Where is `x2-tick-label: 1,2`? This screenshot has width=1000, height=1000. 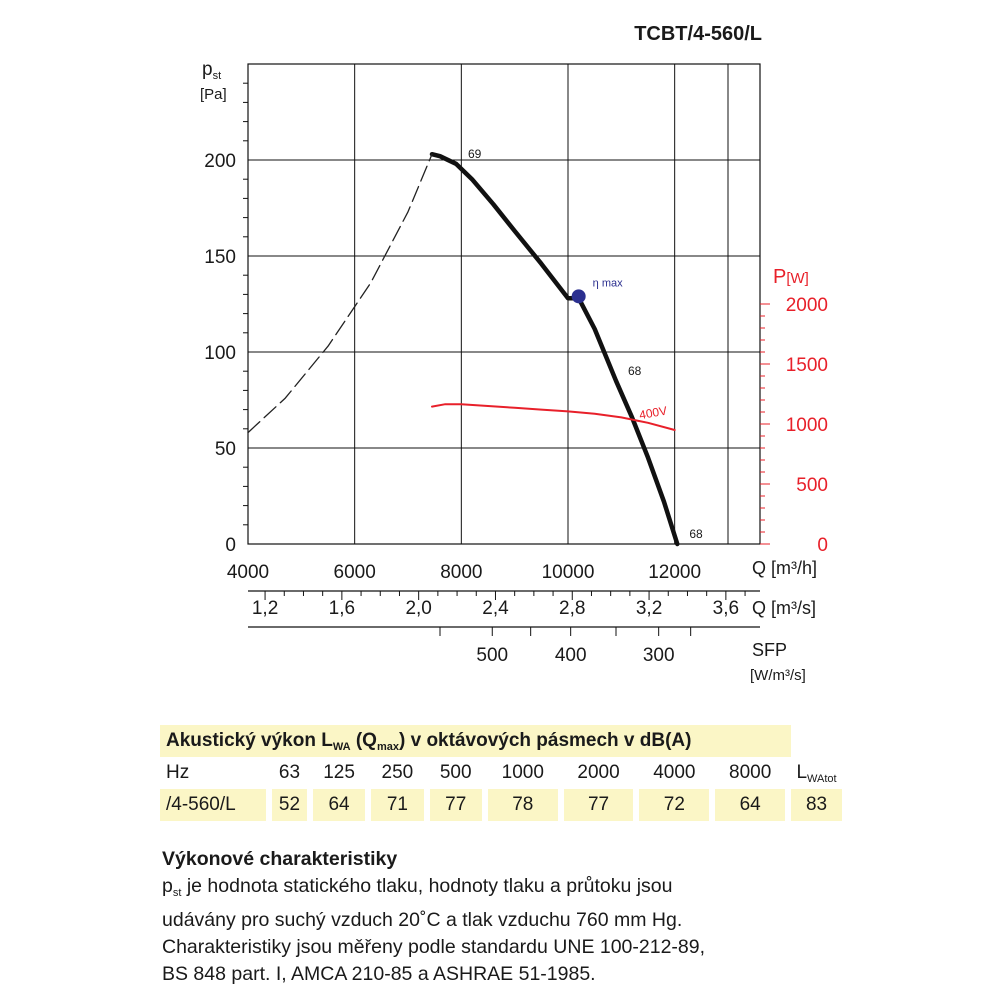 x2-tick-label: 1,2 is located at coordinates (265, 608).